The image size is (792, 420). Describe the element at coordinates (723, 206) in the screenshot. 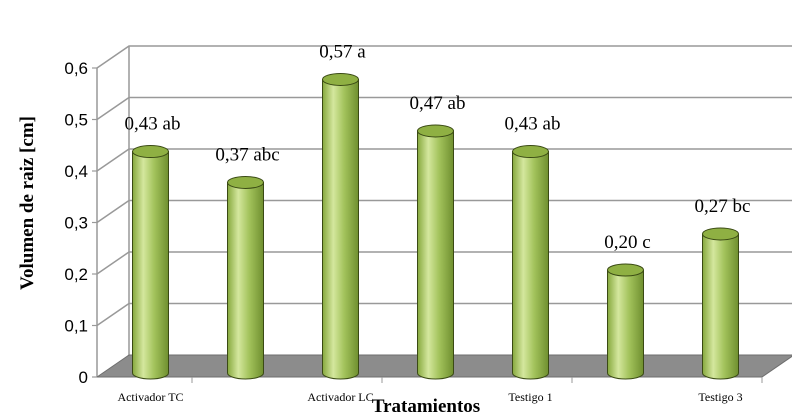

I see `data-label: 0,27 bc` at that location.